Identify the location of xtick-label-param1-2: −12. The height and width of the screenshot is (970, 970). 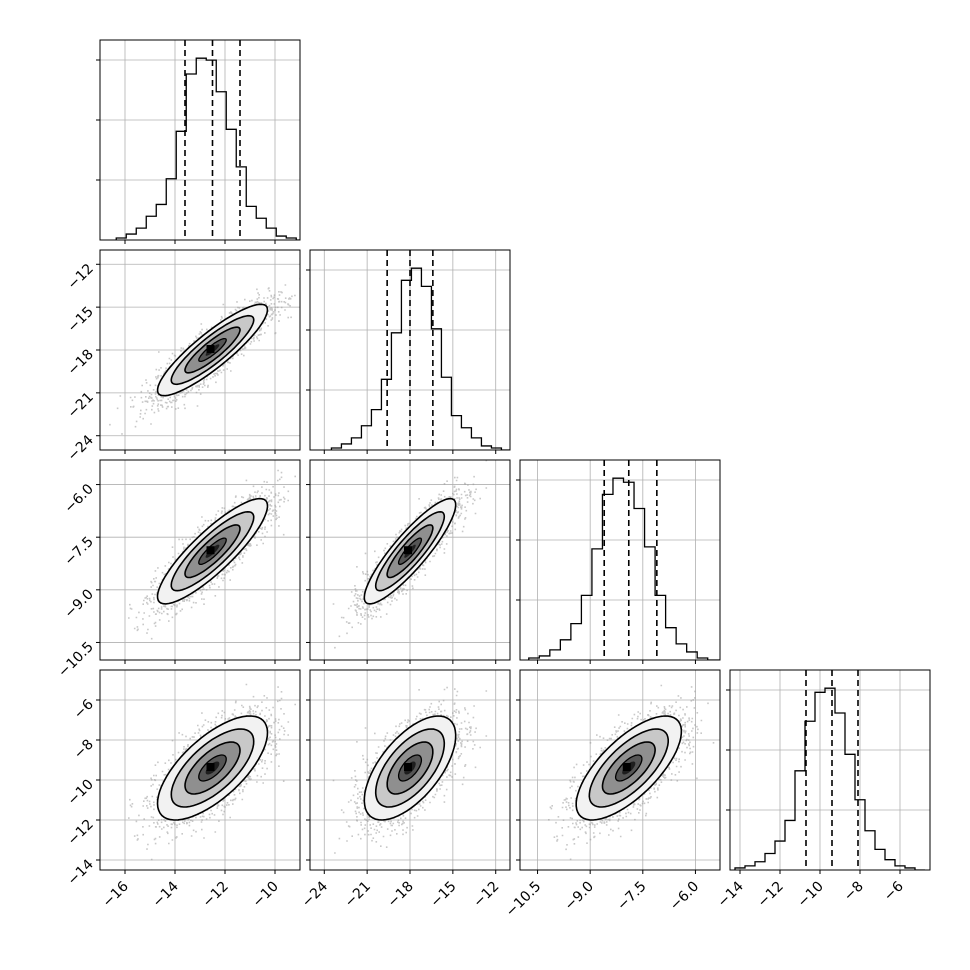
(216, 895).